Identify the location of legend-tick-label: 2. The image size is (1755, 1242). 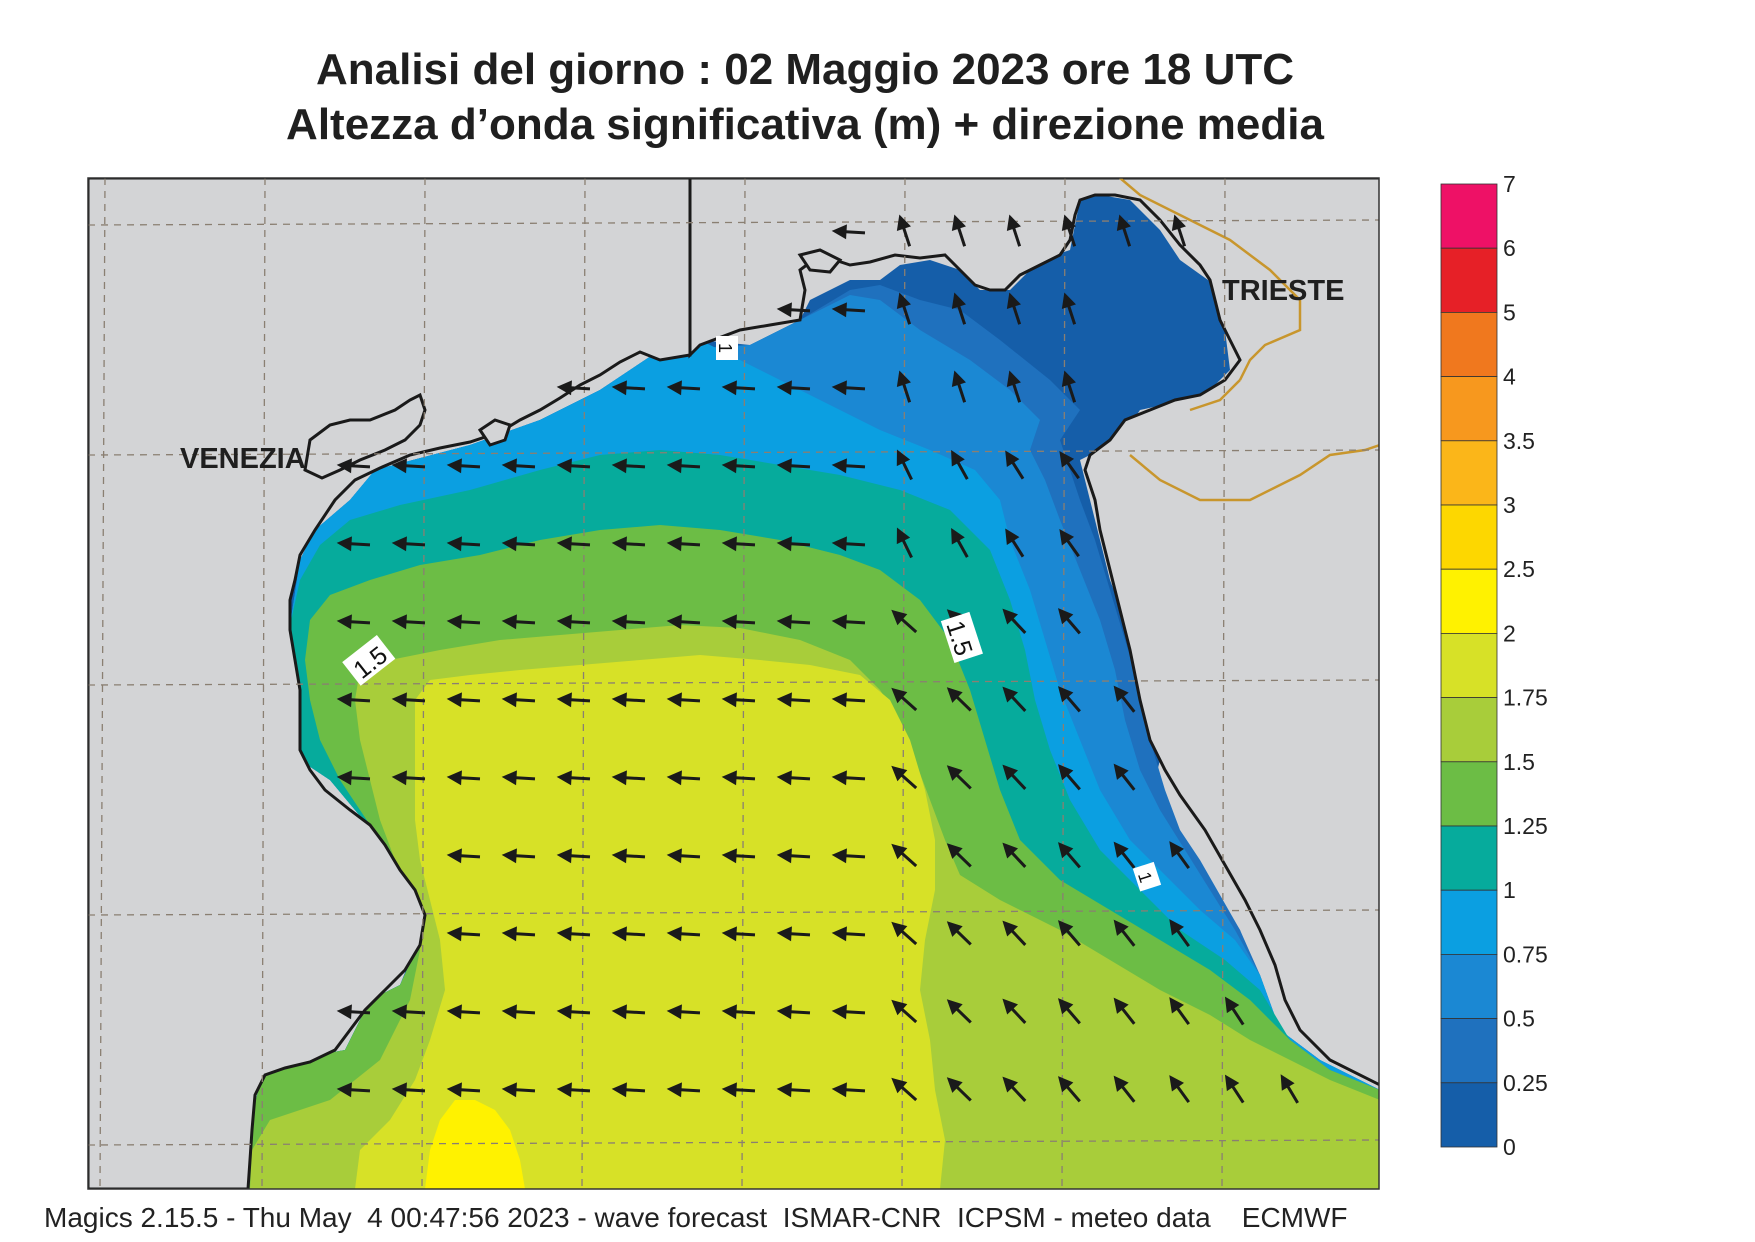
(1509, 633).